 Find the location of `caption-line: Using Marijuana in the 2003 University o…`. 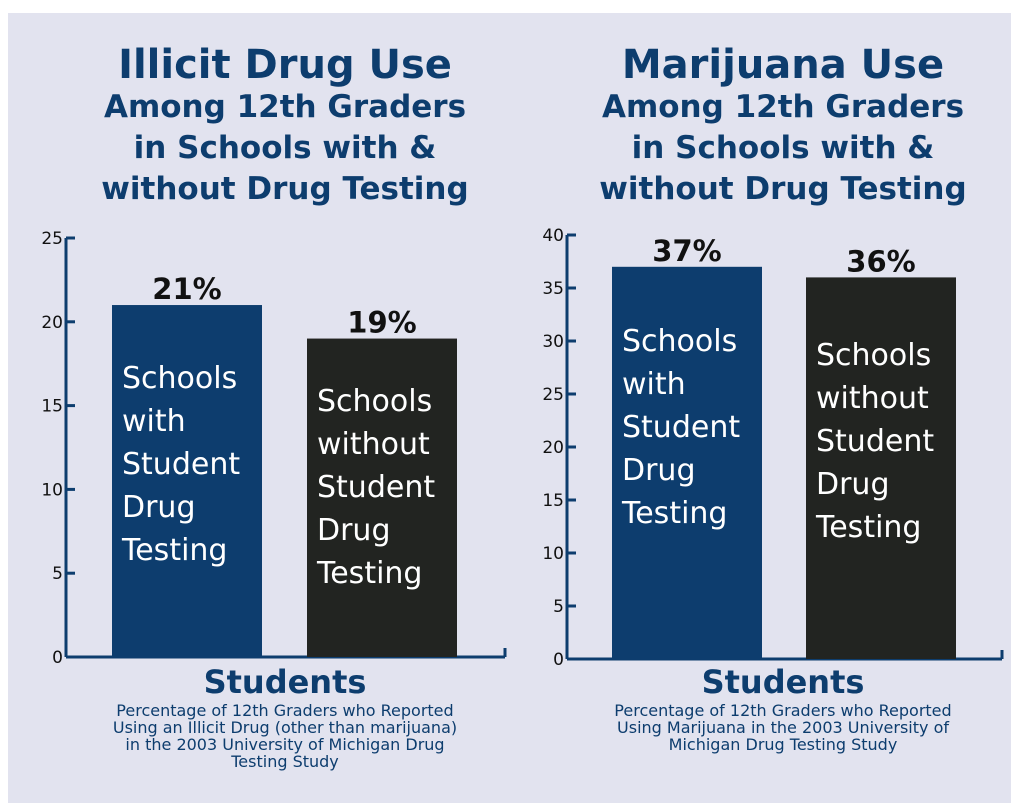

caption-line: Using Marijuana in the 2003 University o… is located at coordinates (783, 727).